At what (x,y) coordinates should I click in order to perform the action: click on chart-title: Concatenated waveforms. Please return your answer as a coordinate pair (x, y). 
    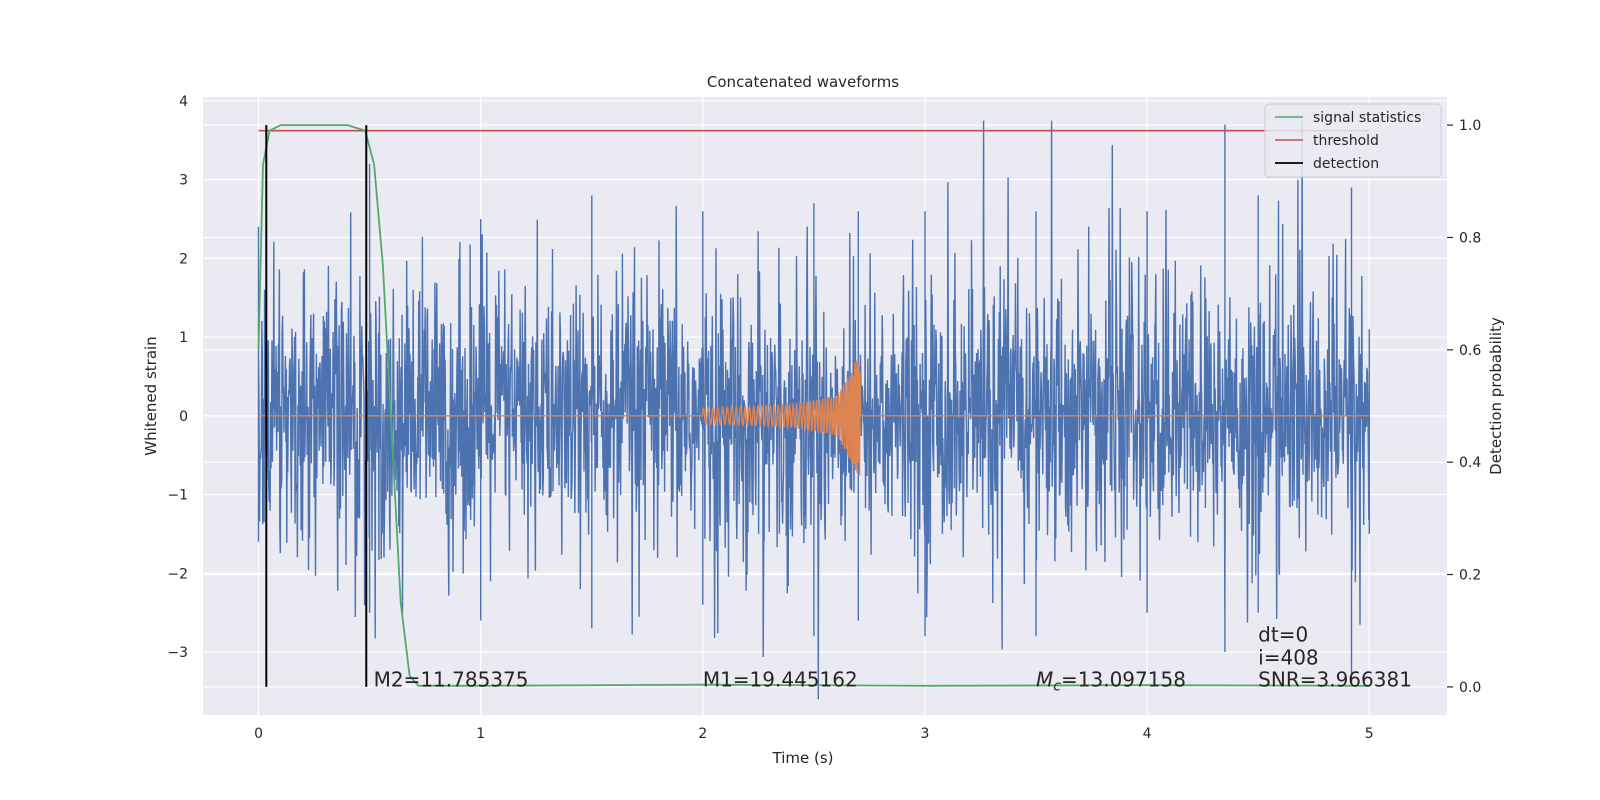
    Looking at the image, I should click on (803, 82).